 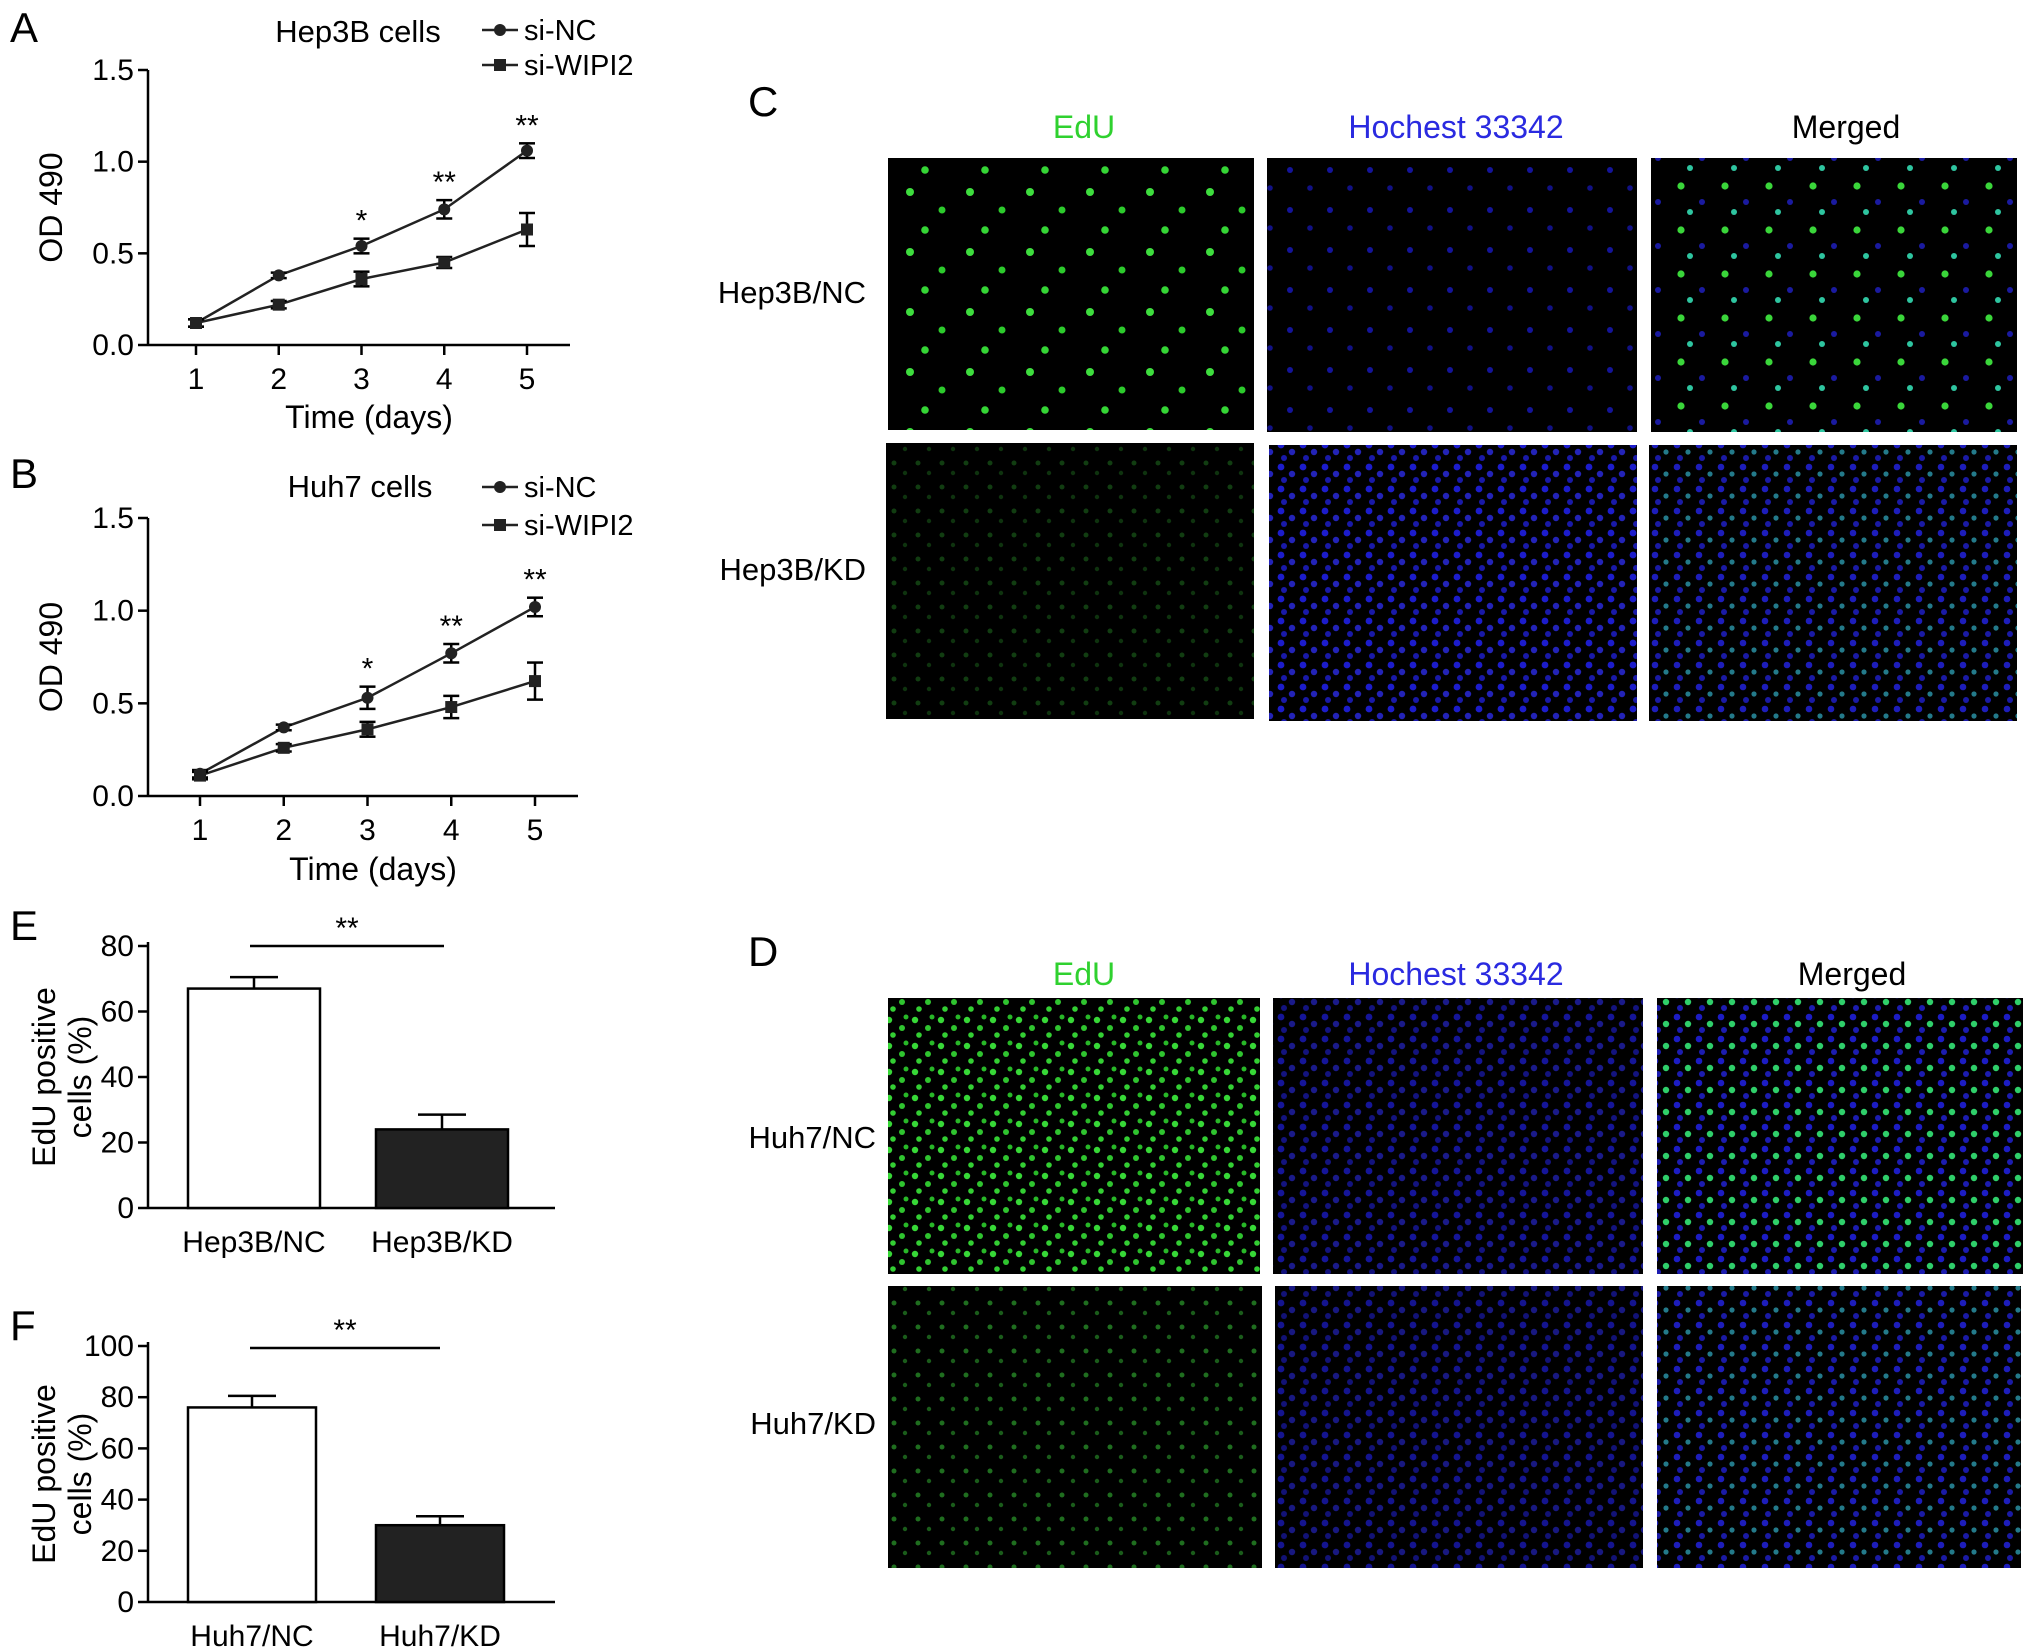 I want to click on col-header-merged: Merged, so click(x=1846, y=127).